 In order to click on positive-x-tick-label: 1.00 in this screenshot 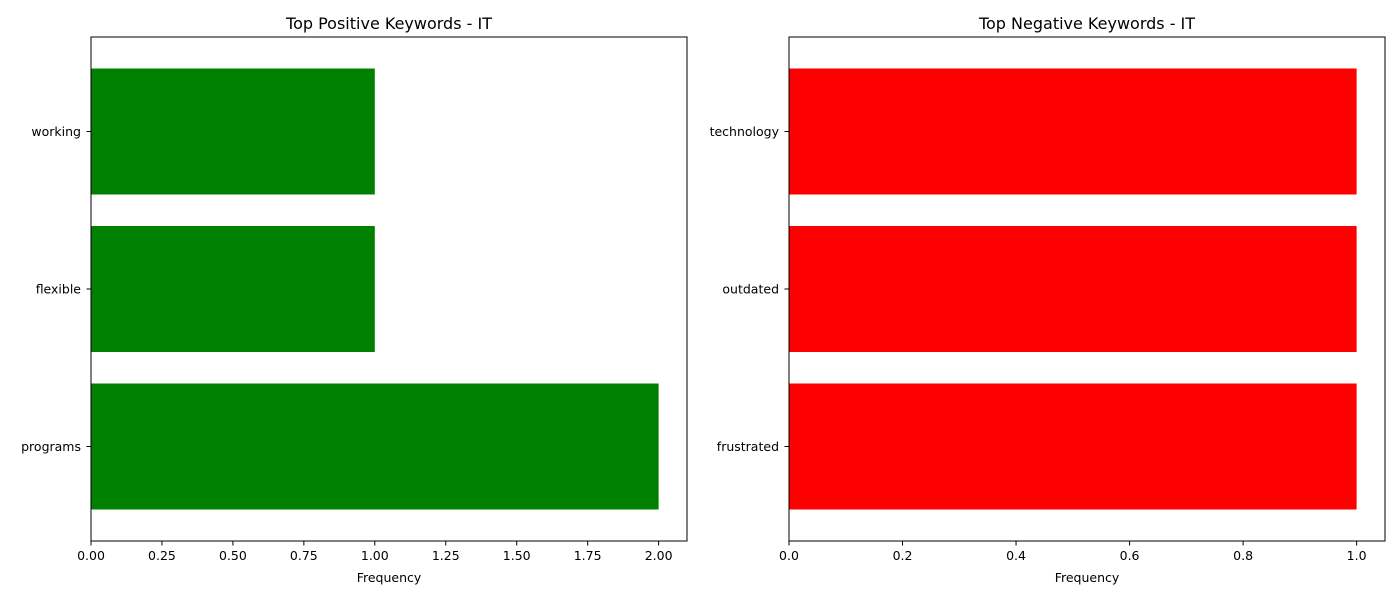, I will do `click(375, 555)`.